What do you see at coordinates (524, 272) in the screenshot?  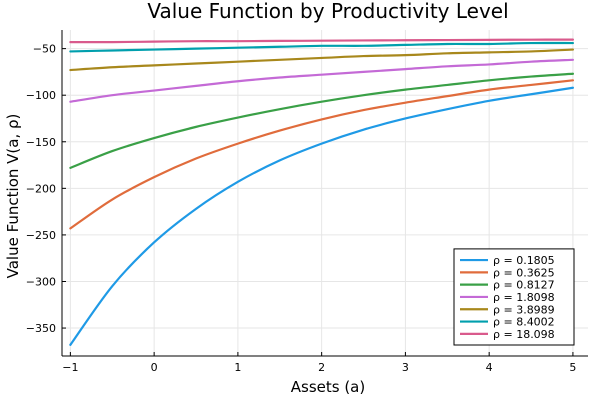 I see `legend-label-2: ρ = 0.3625` at bounding box center [524, 272].